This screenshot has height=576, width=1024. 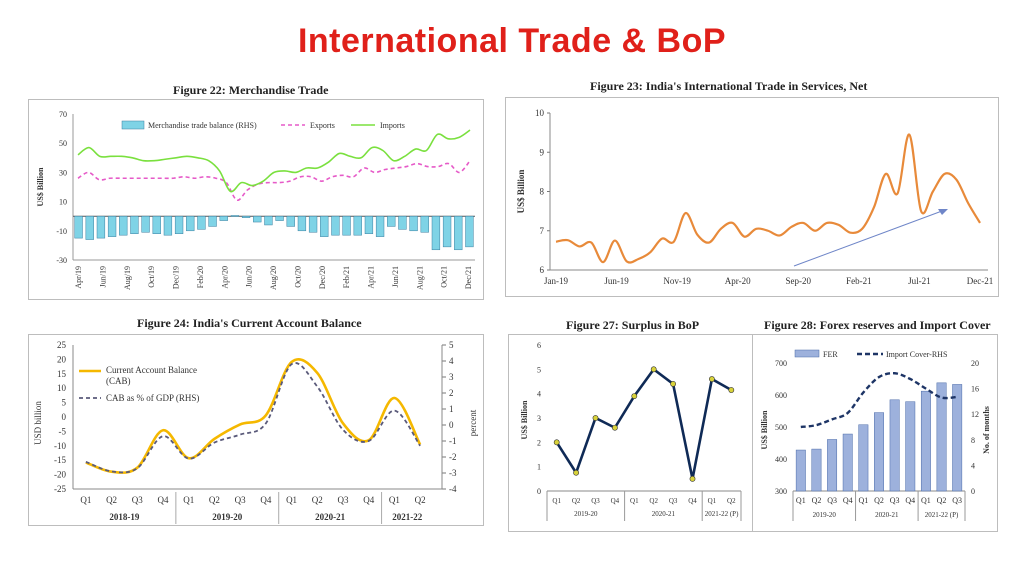 I want to click on fig24-y2label: percent, so click(x=473, y=422).